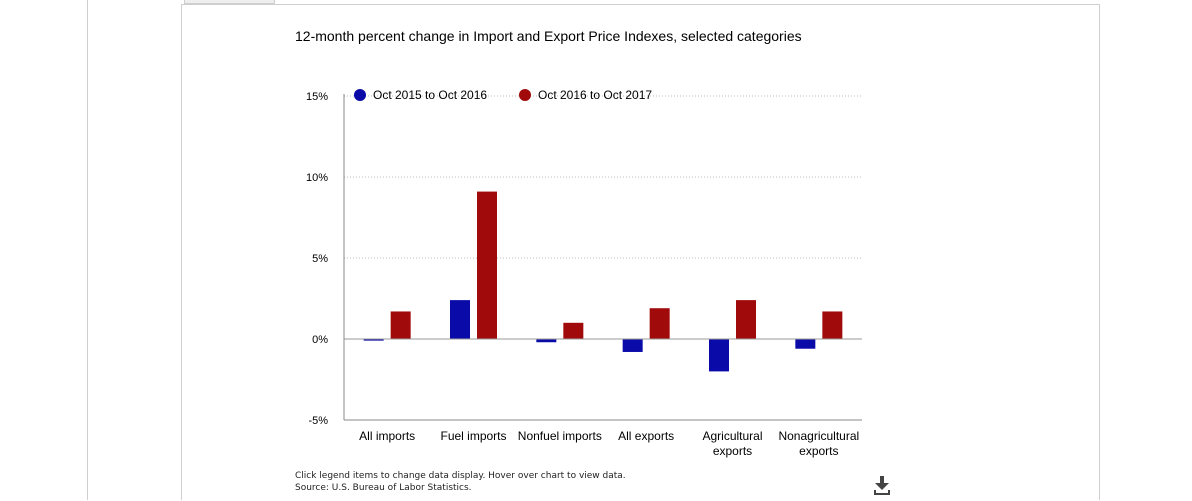 This screenshot has width=1192, height=501. What do you see at coordinates (229, 2) in the screenshot?
I see `tab` at bounding box center [229, 2].